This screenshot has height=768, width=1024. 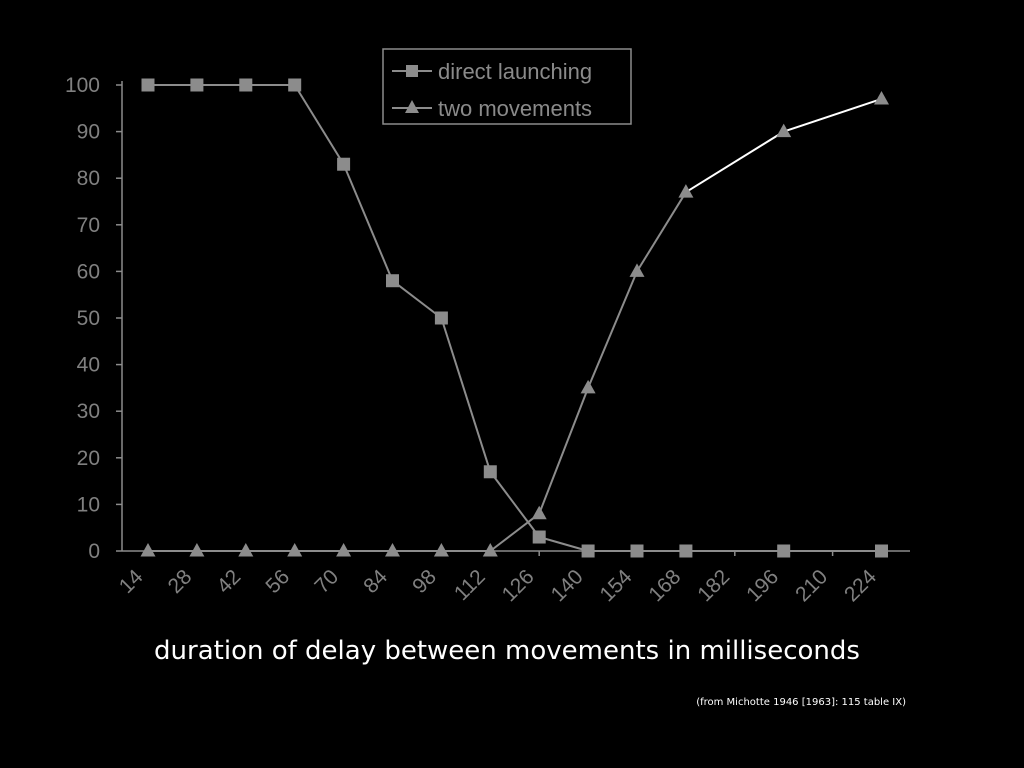 I want to click on legend-marker-square, so click(x=412, y=71).